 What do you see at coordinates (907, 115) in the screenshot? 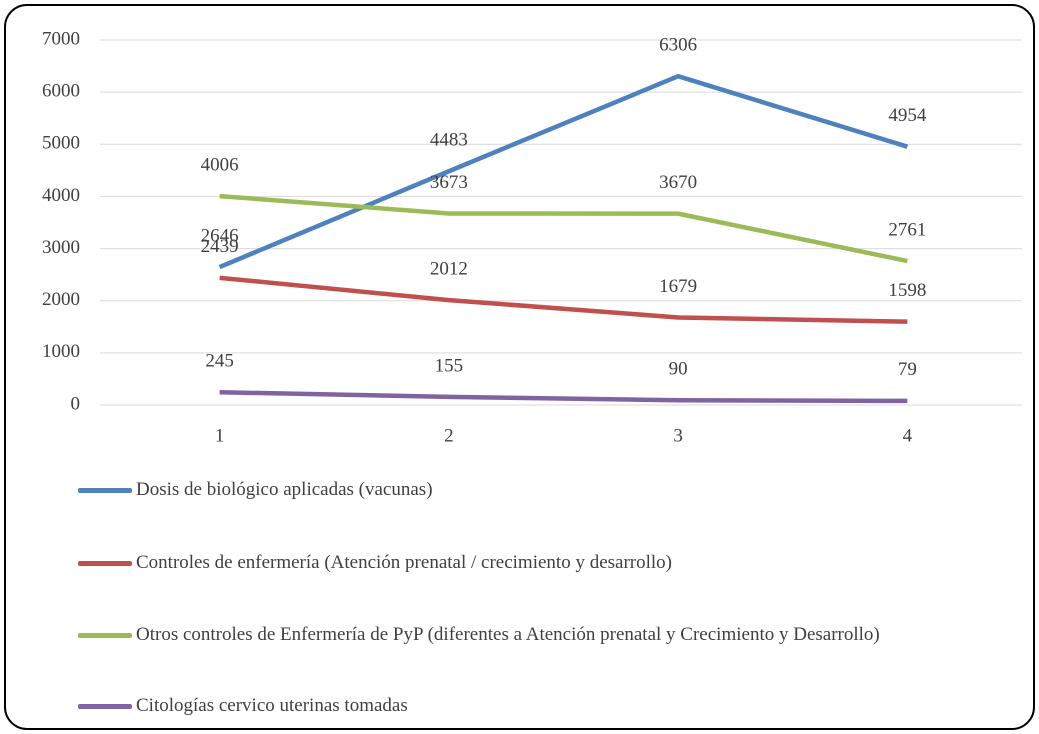
I see `data-label: 4954` at bounding box center [907, 115].